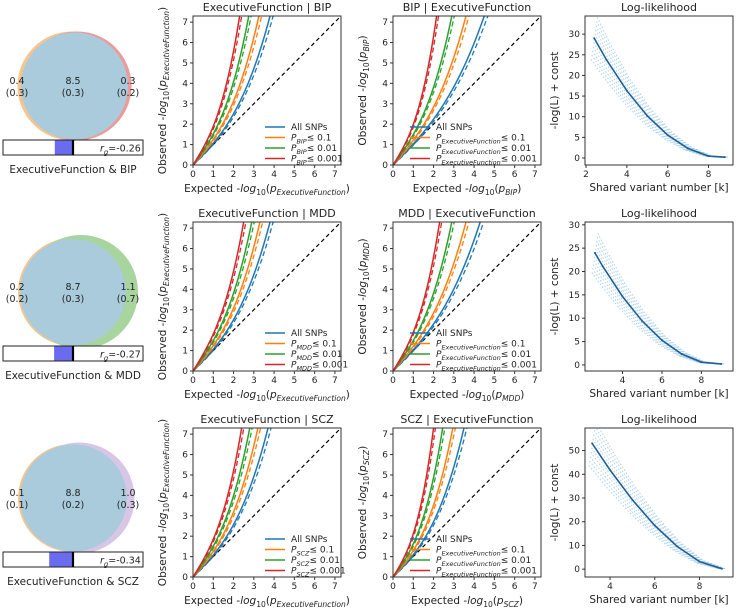 The image size is (740, 616). I want to click on plot-area, so click(659, 88).